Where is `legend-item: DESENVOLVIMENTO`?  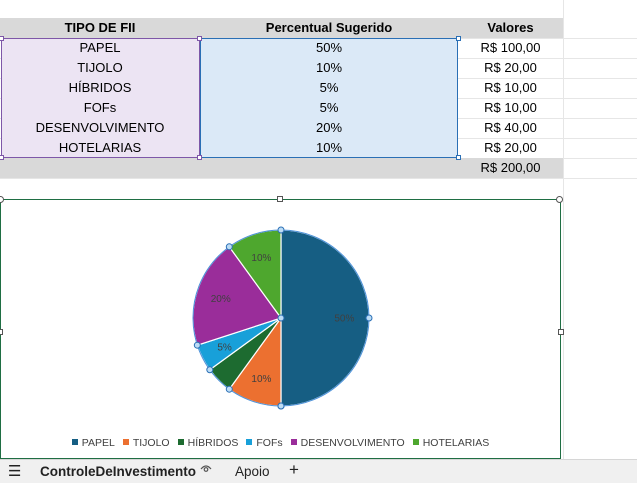 legend-item: DESENVOLVIMENTO is located at coordinates (347, 443).